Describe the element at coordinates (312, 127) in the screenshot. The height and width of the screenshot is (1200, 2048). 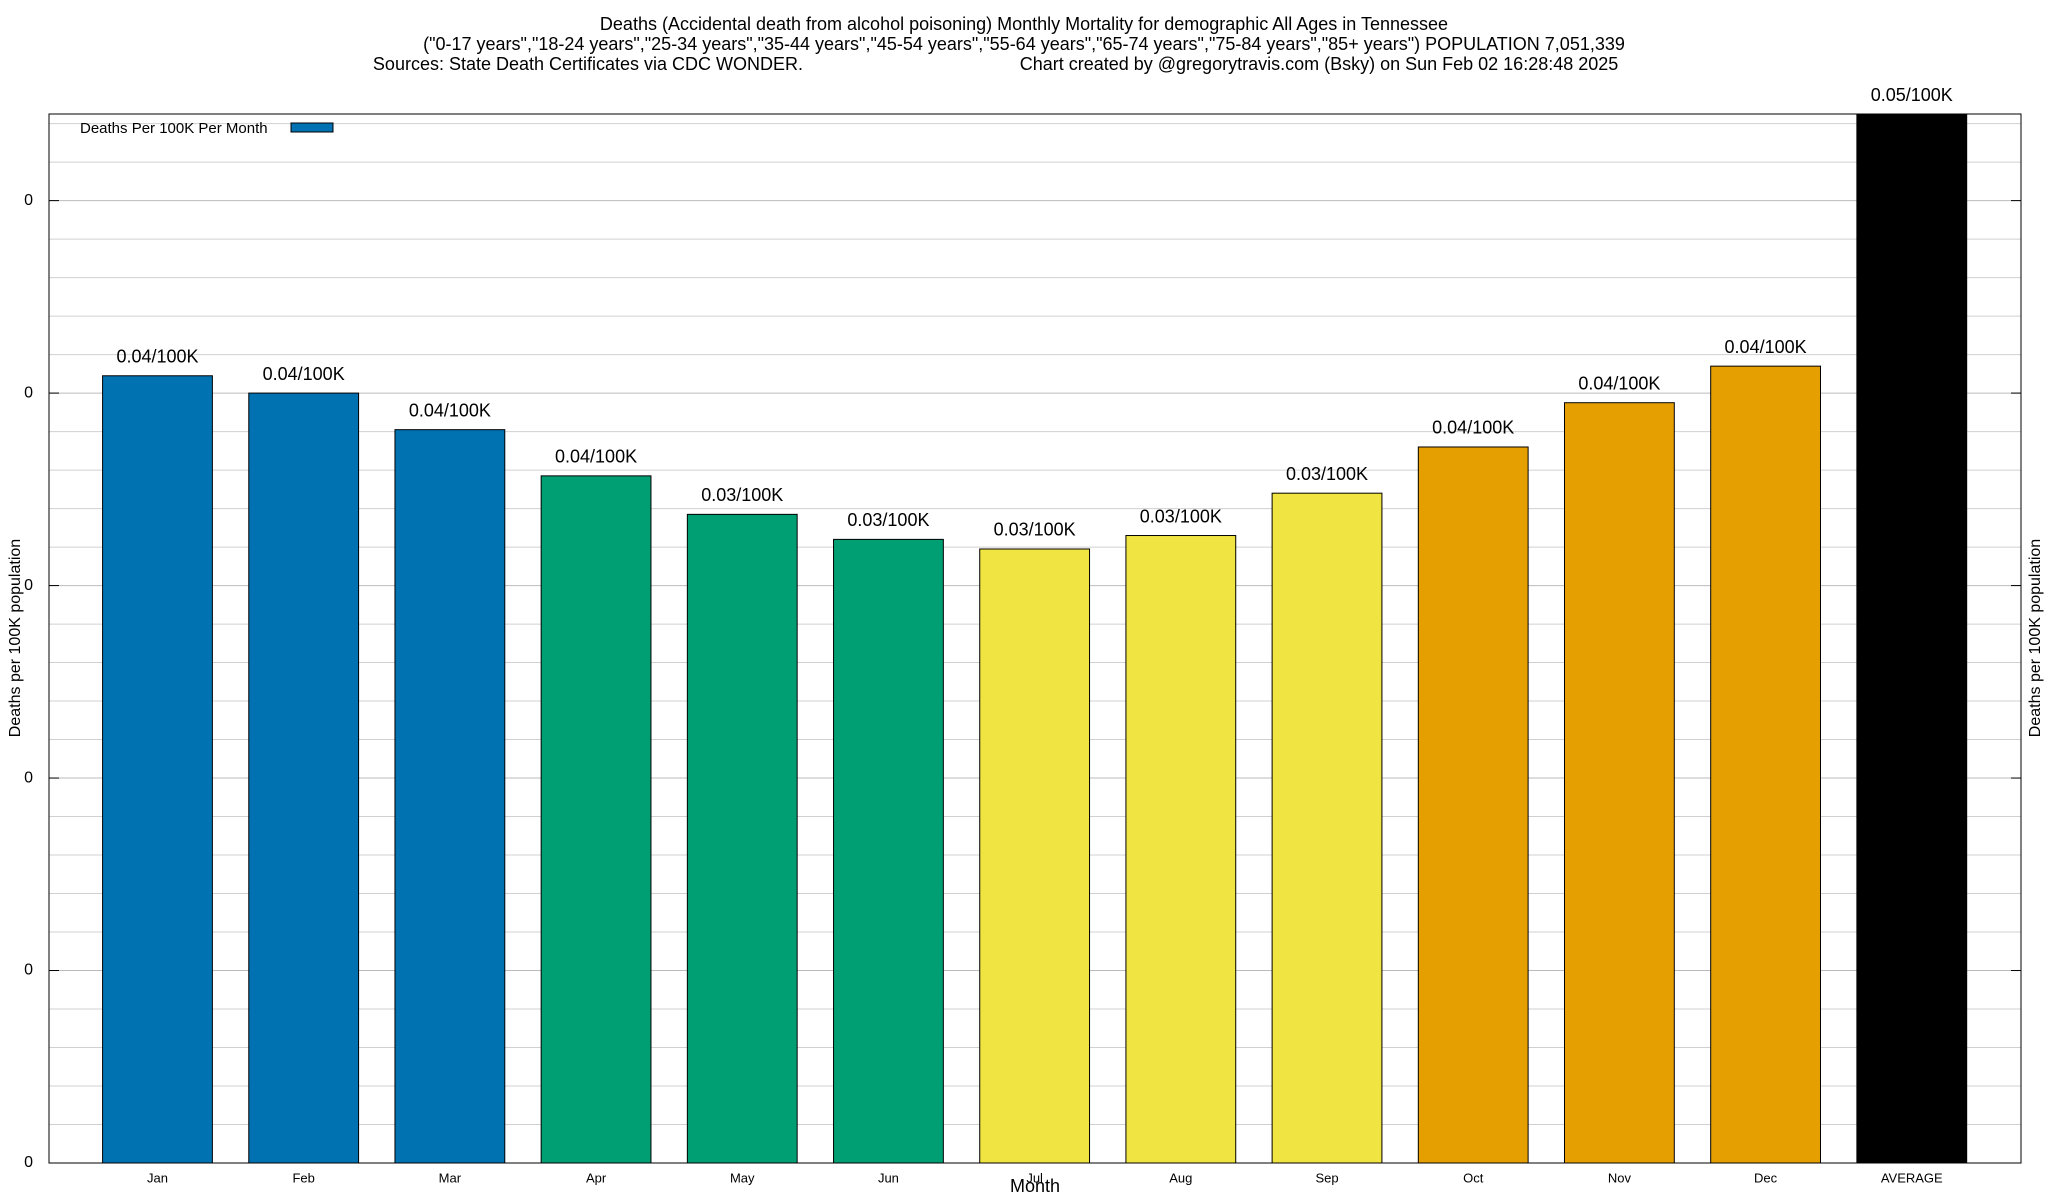
I see `legend-swatch` at that location.